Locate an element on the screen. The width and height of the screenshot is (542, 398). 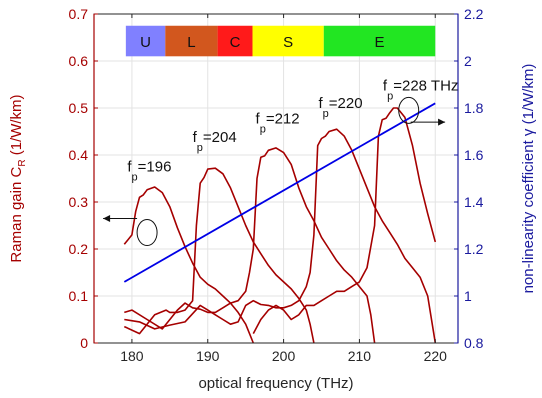
x-tick-label: 210 is located at coordinates (360, 356).